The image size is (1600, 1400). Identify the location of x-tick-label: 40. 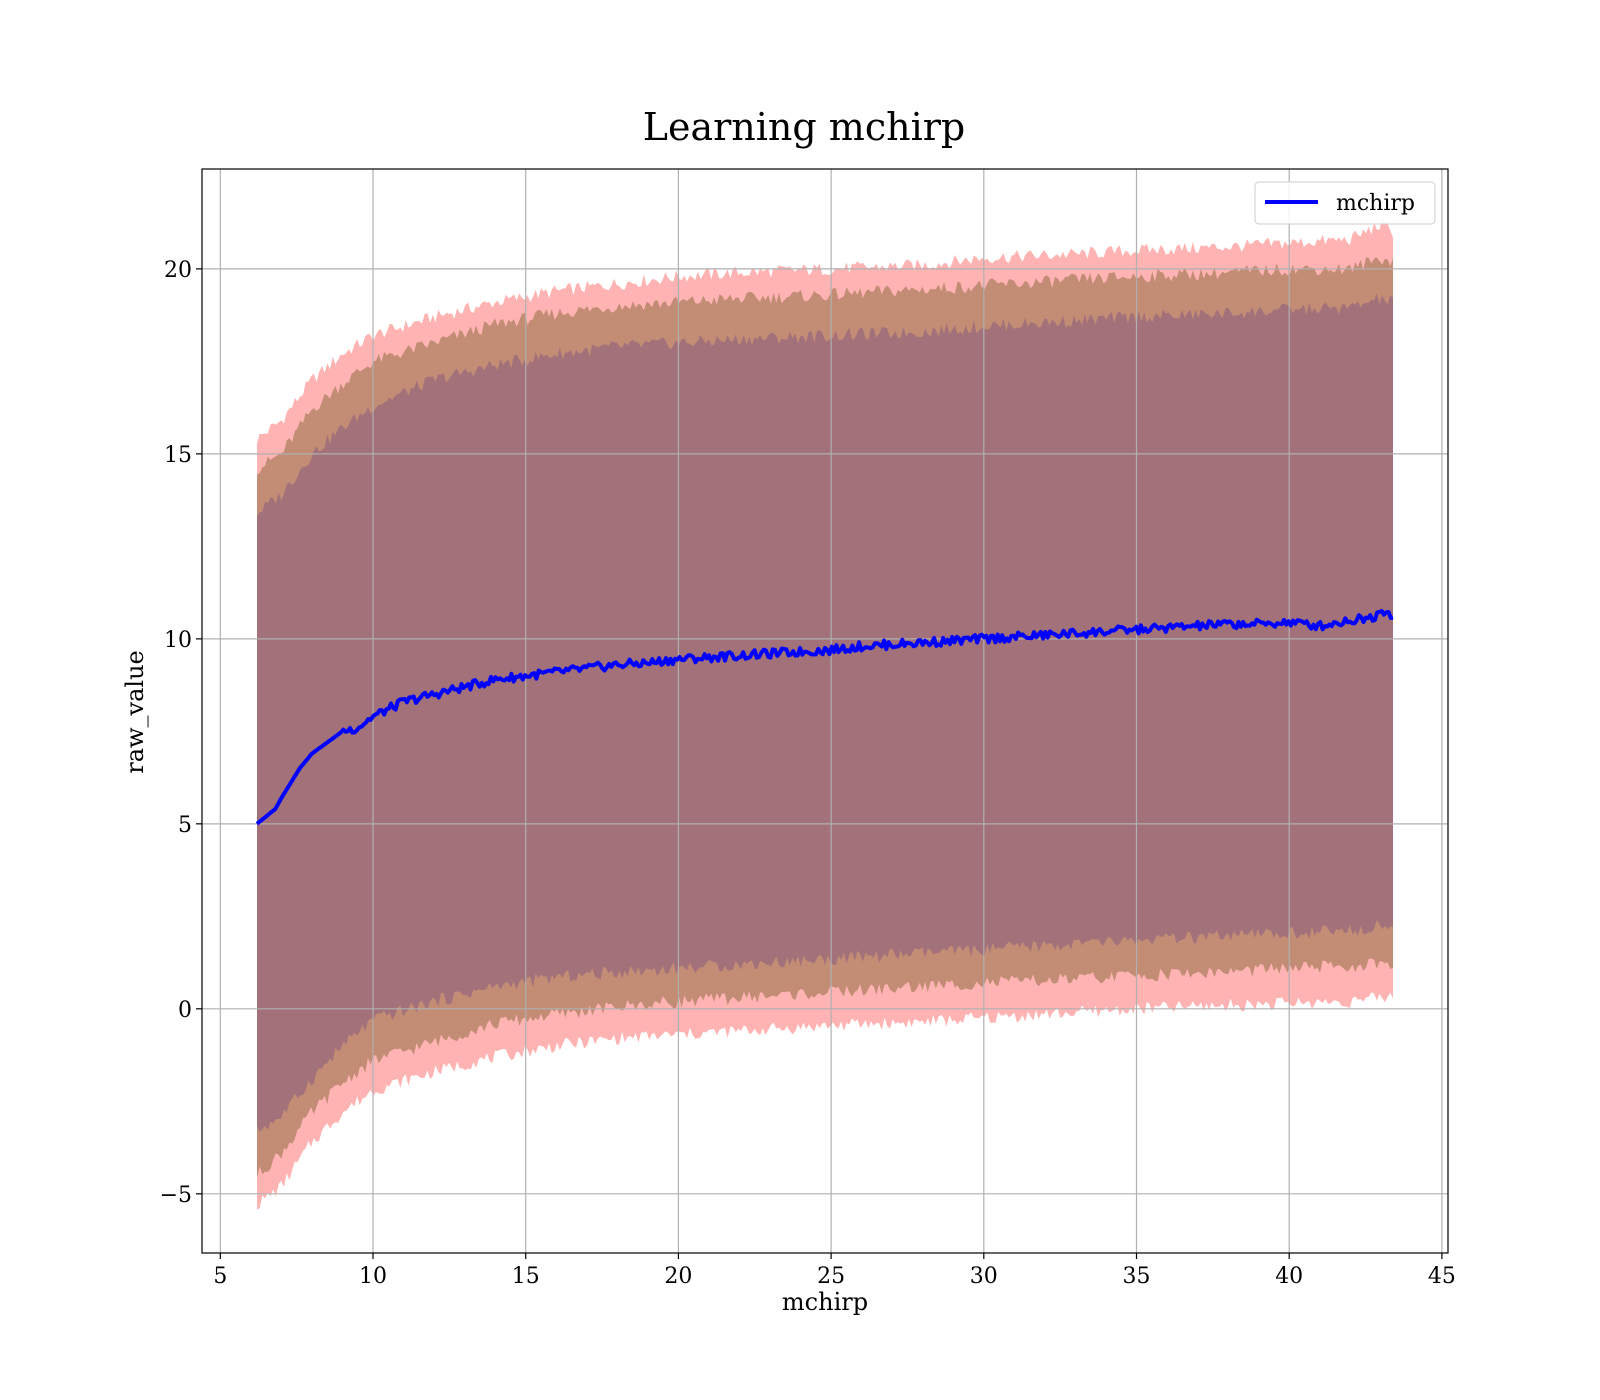
(1289, 1276).